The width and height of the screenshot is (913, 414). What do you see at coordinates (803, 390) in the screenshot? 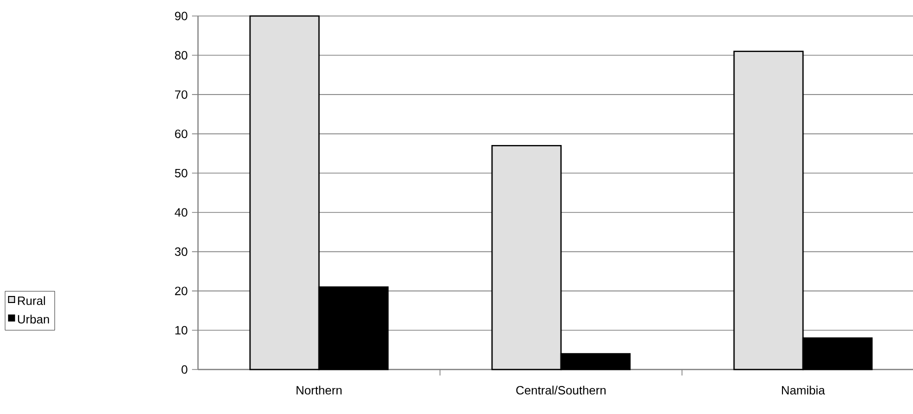
I see `x-tick-label: Namibia` at bounding box center [803, 390].